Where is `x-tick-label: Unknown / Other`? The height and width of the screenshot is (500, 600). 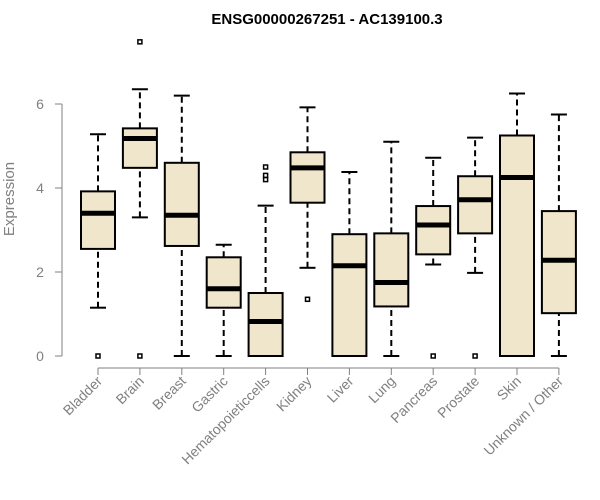
x-tick-label: Unknown / Other is located at coordinates (523, 416).